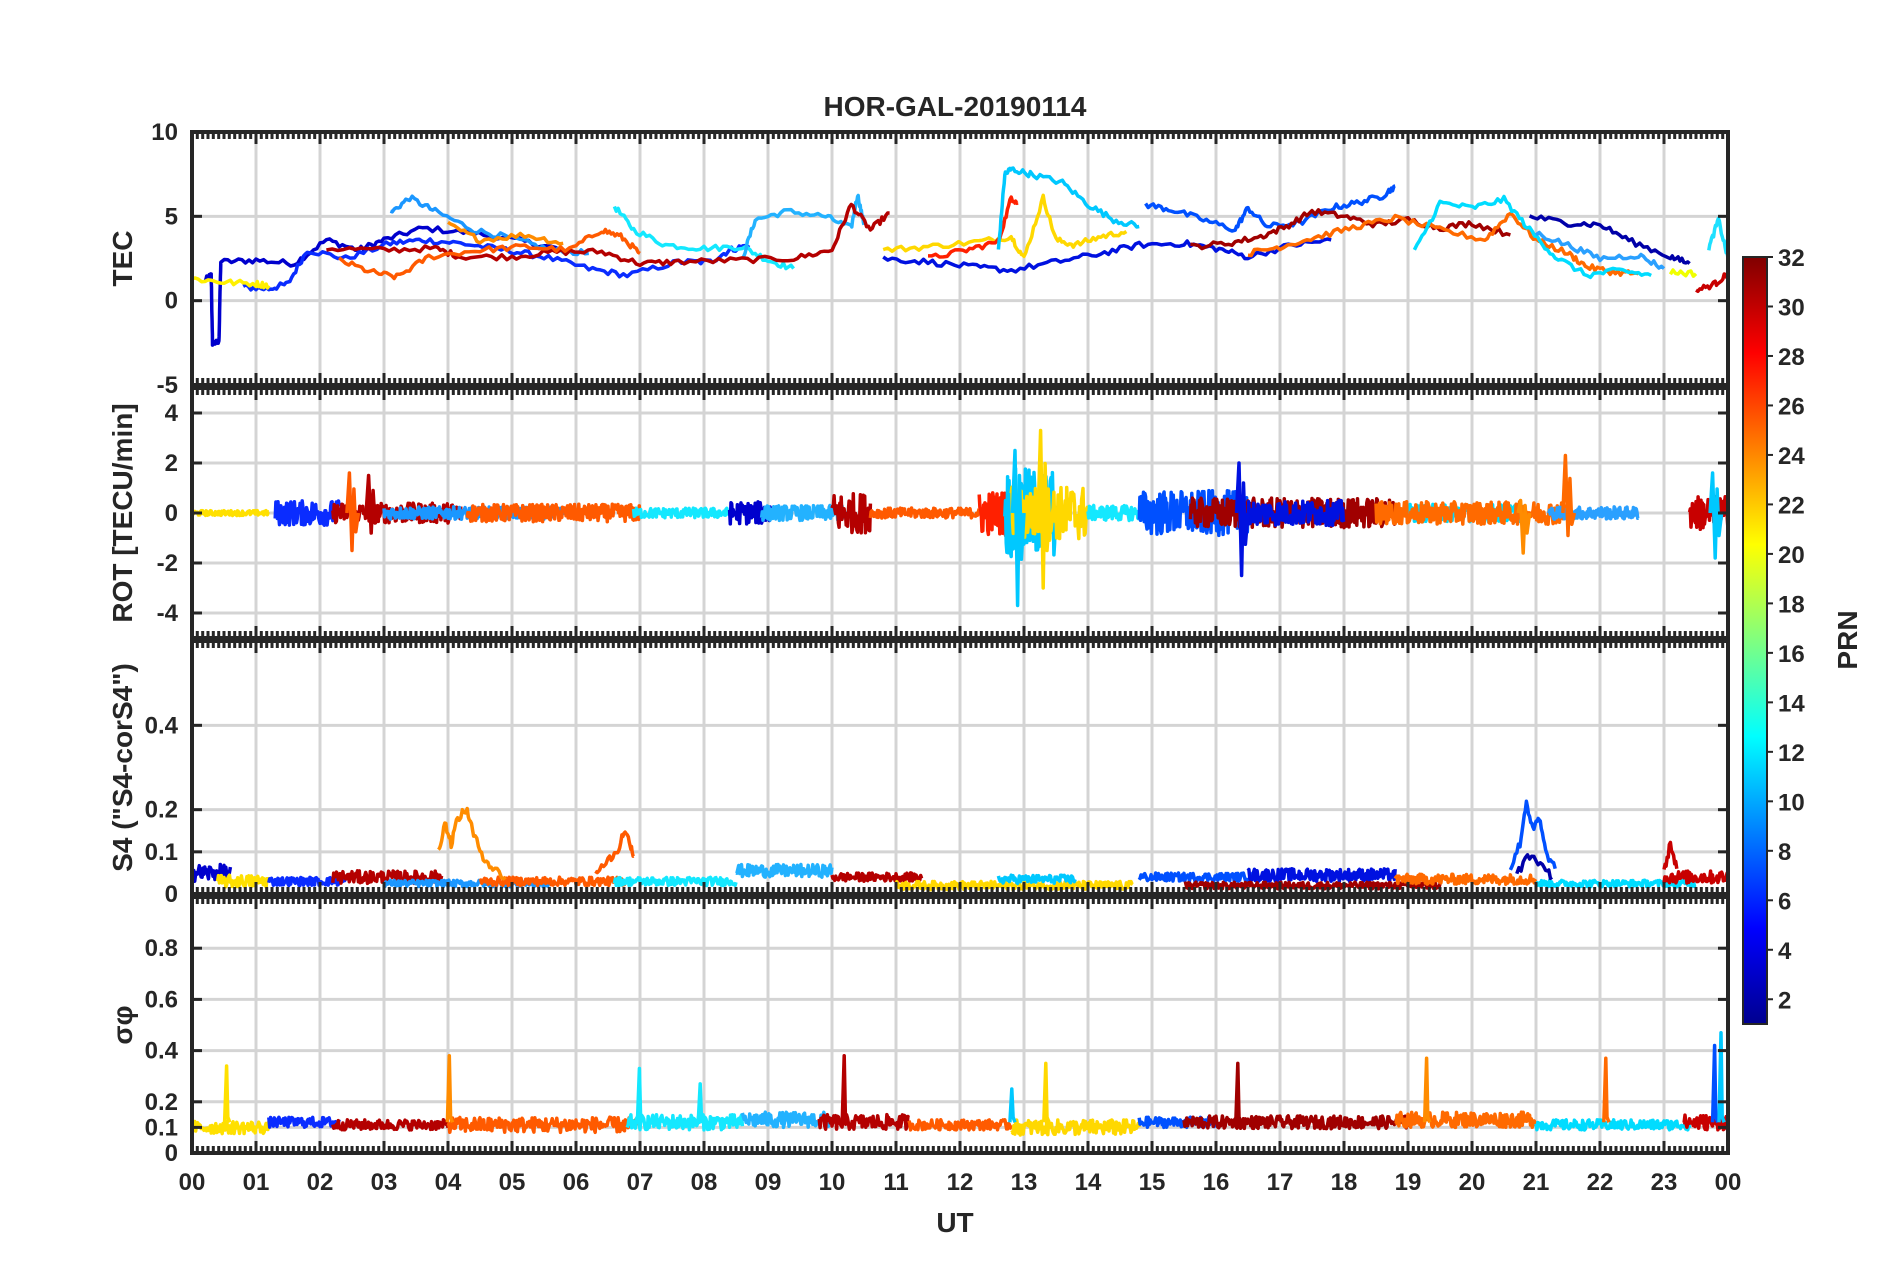 The height and width of the screenshot is (1272, 1902). I want to click on x-tick-label: 19, so click(1408, 1182).